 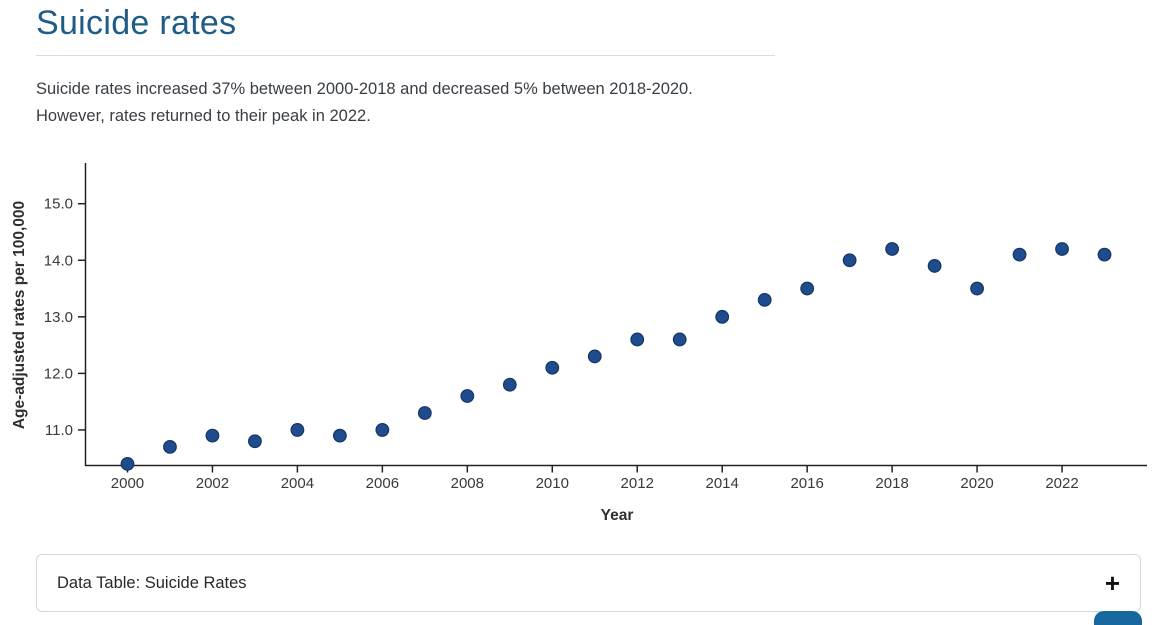 I want to click on x-tick-label: 2000, so click(x=127, y=483).